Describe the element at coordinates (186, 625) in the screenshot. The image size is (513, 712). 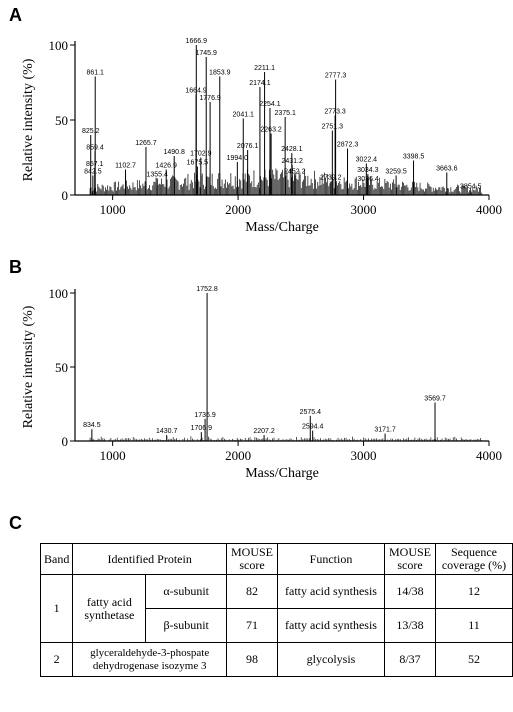
I see `cell-subunit: β-subunit` at that location.